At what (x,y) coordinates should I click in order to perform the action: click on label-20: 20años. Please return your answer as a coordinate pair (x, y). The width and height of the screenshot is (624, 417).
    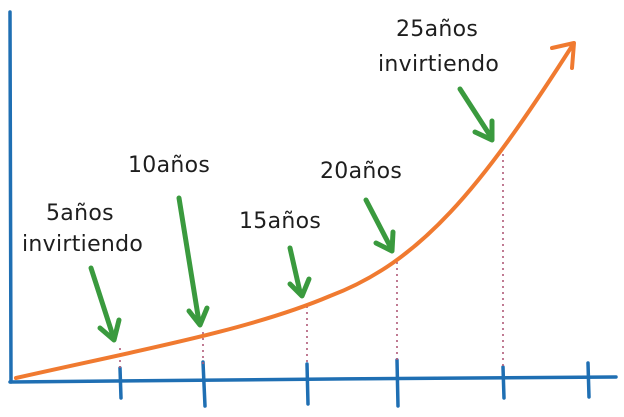
    Looking at the image, I should click on (361, 171).